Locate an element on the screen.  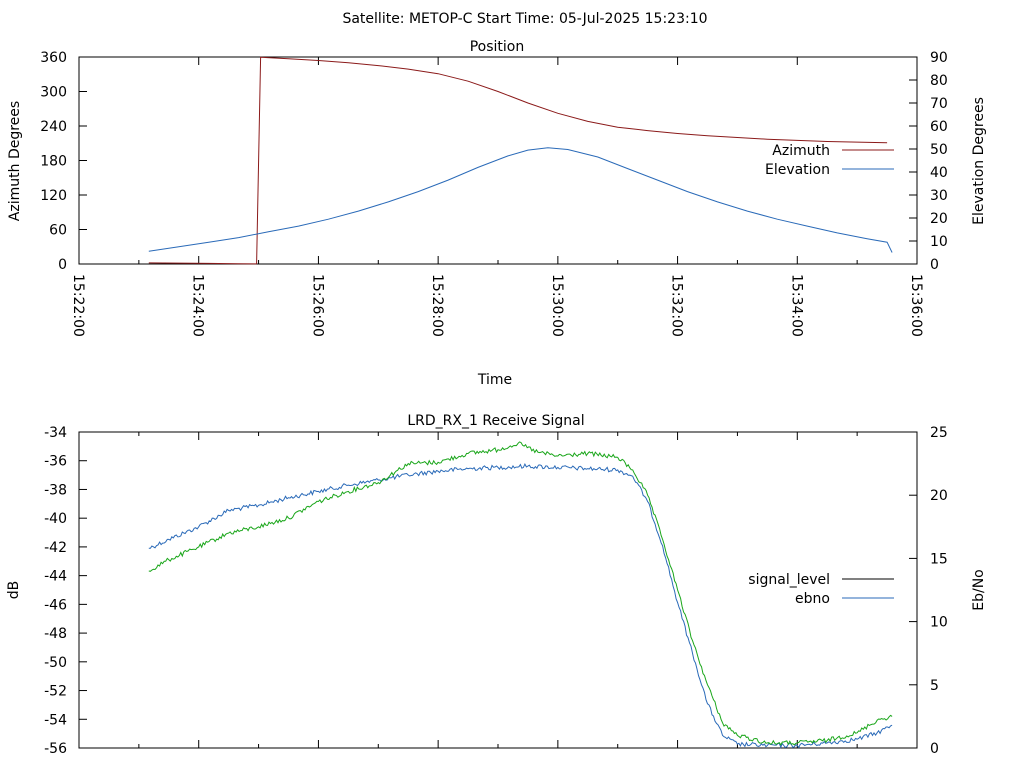
position-y2-ticks: 0 10 20 30 40 50 60 70 80 90 is located at coordinates (928, 161).